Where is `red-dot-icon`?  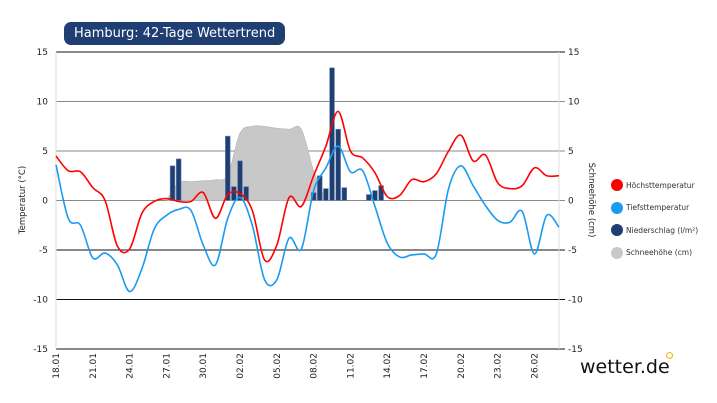
red-dot-icon is located at coordinates (617, 185).